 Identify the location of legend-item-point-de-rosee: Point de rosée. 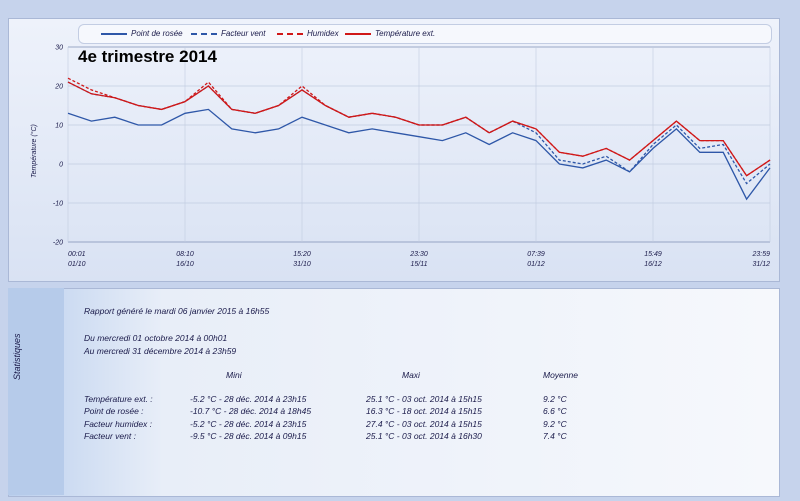
(142, 33).